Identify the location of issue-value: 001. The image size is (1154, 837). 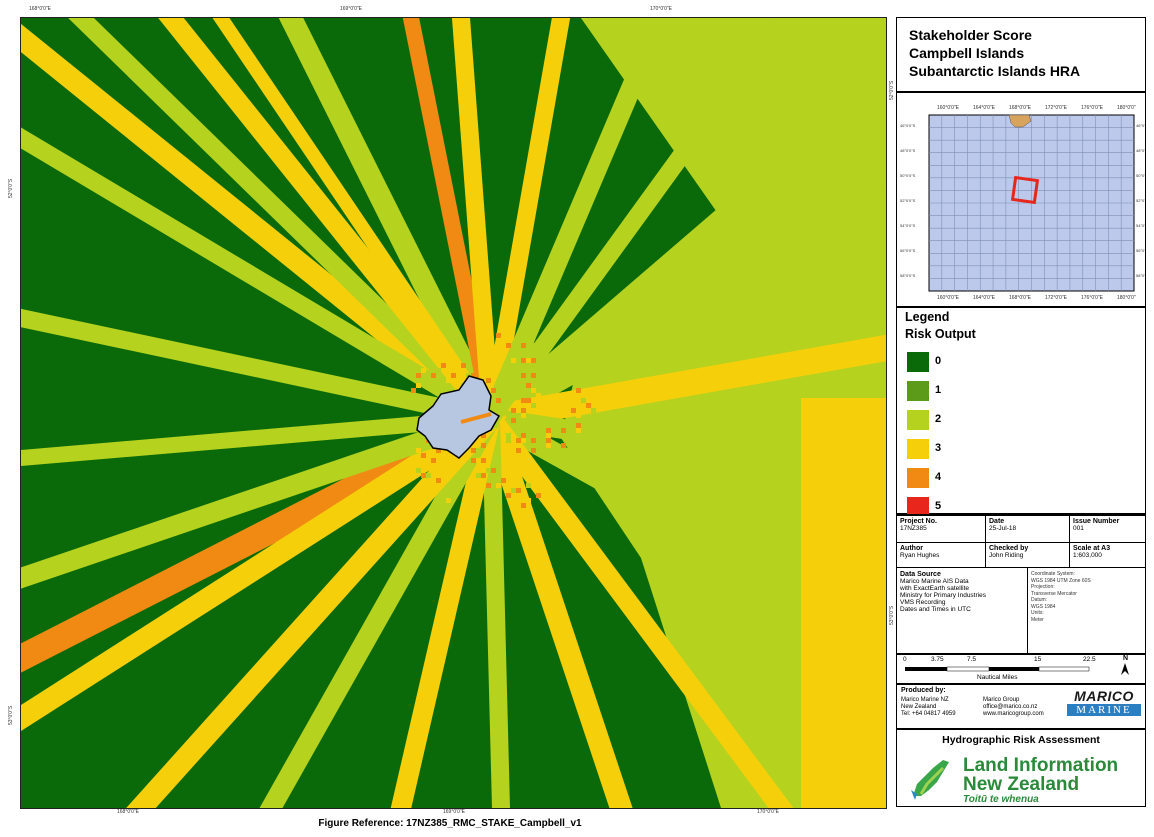
(1078, 528).